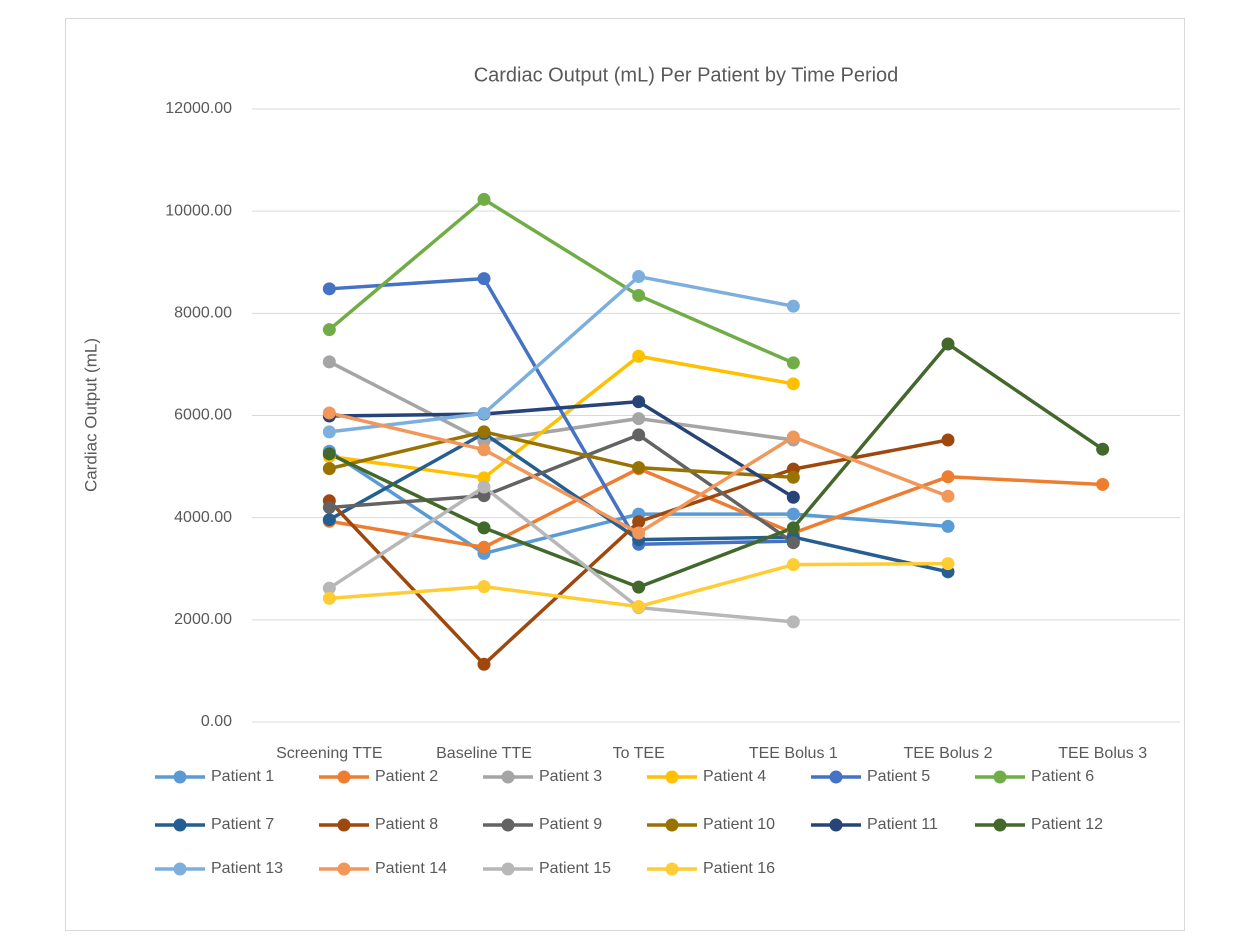 The width and height of the screenshot is (1249, 936). What do you see at coordinates (411, 868) in the screenshot?
I see `legend-label: Patient 14` at bounding box center [411, 868].